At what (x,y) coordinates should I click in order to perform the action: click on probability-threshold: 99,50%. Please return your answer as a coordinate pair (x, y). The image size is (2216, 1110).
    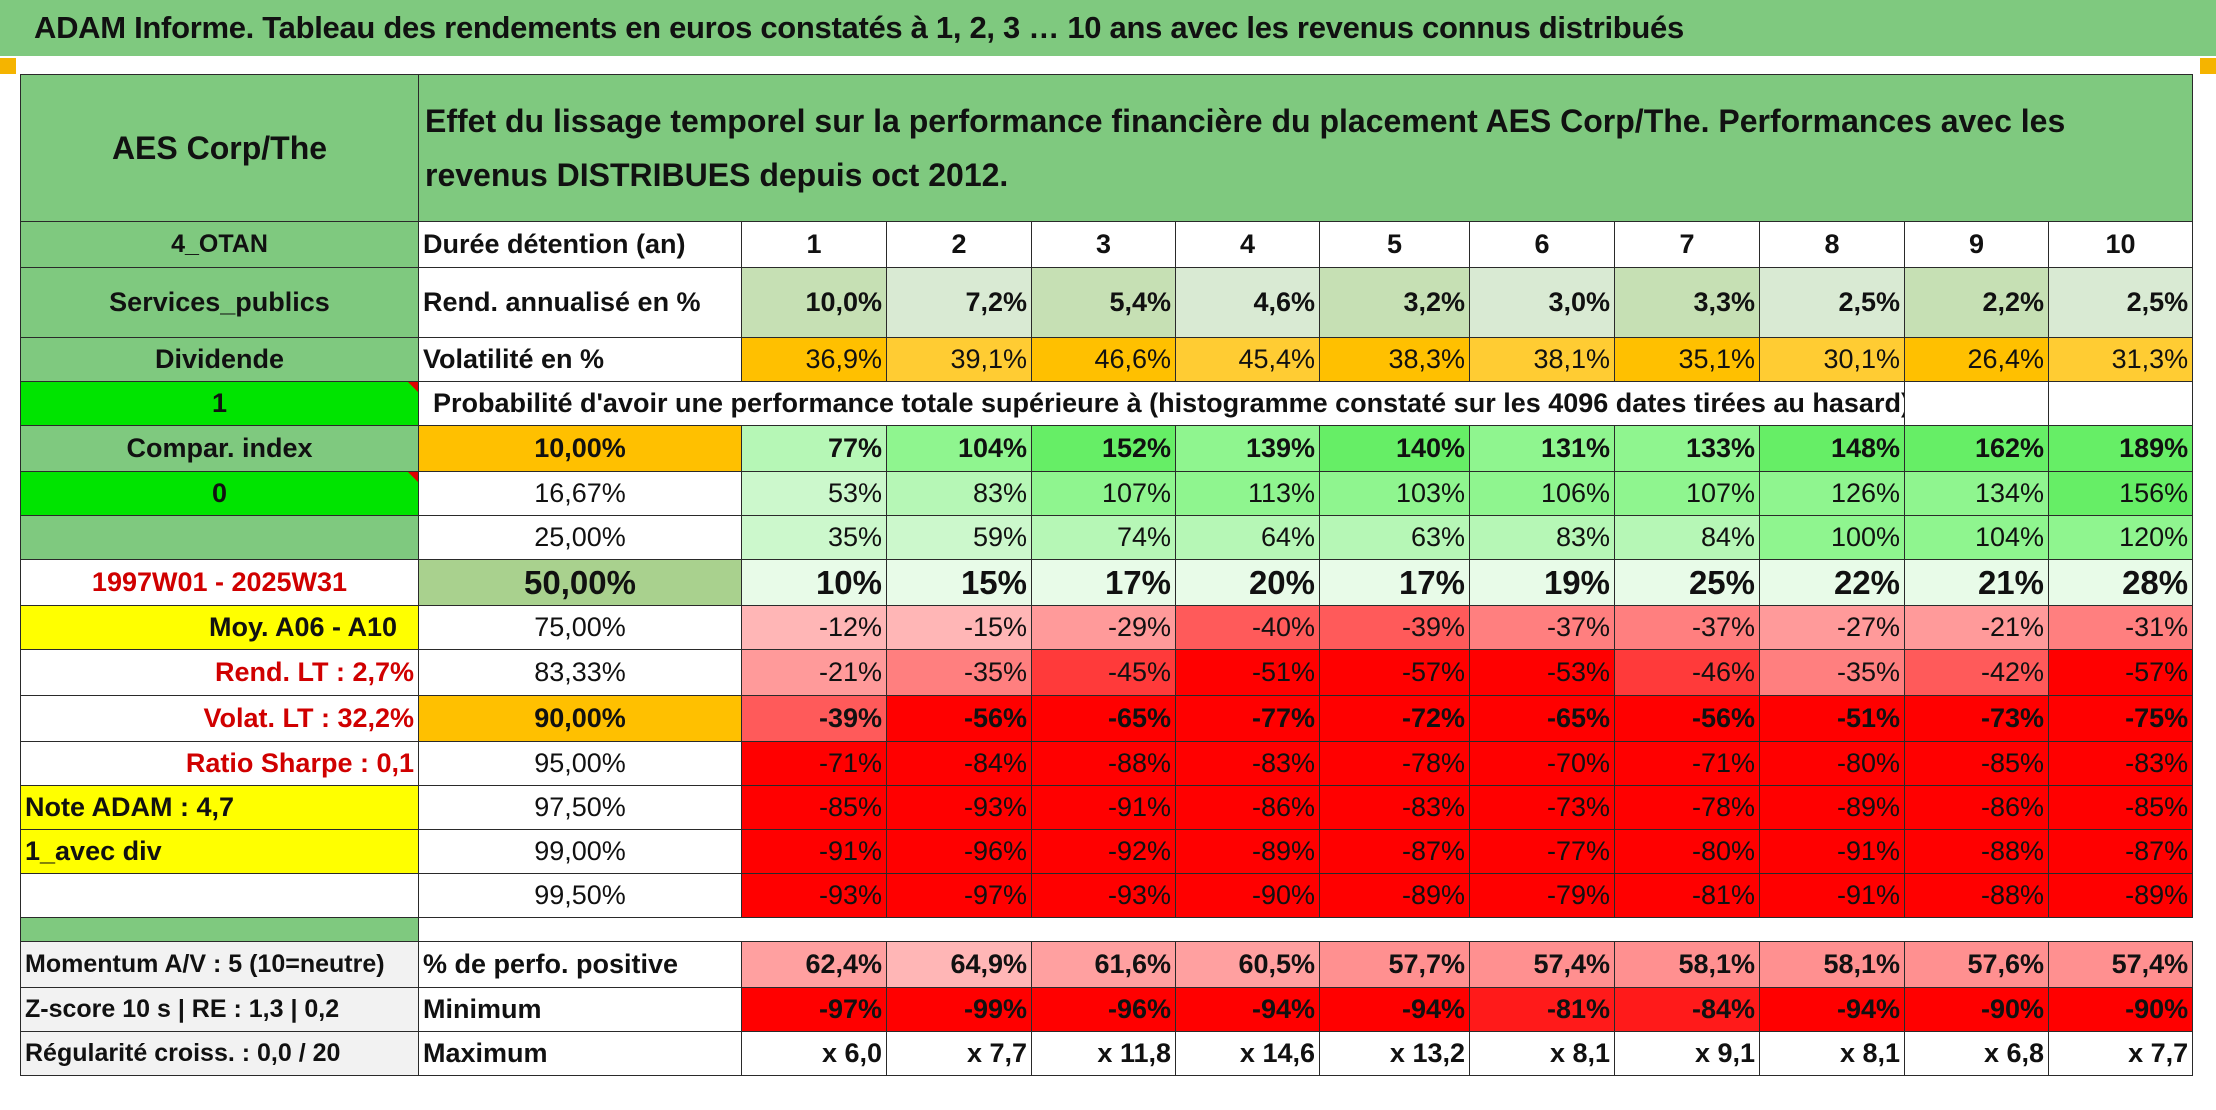
    Looking at the image, I should click on (580, 895).